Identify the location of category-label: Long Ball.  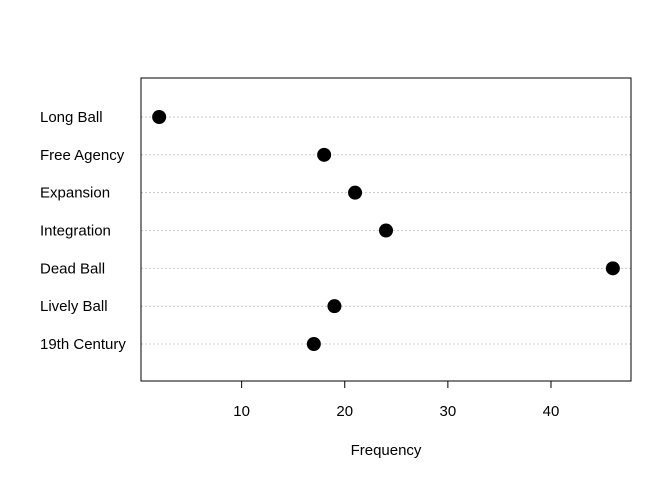
(71, 117).